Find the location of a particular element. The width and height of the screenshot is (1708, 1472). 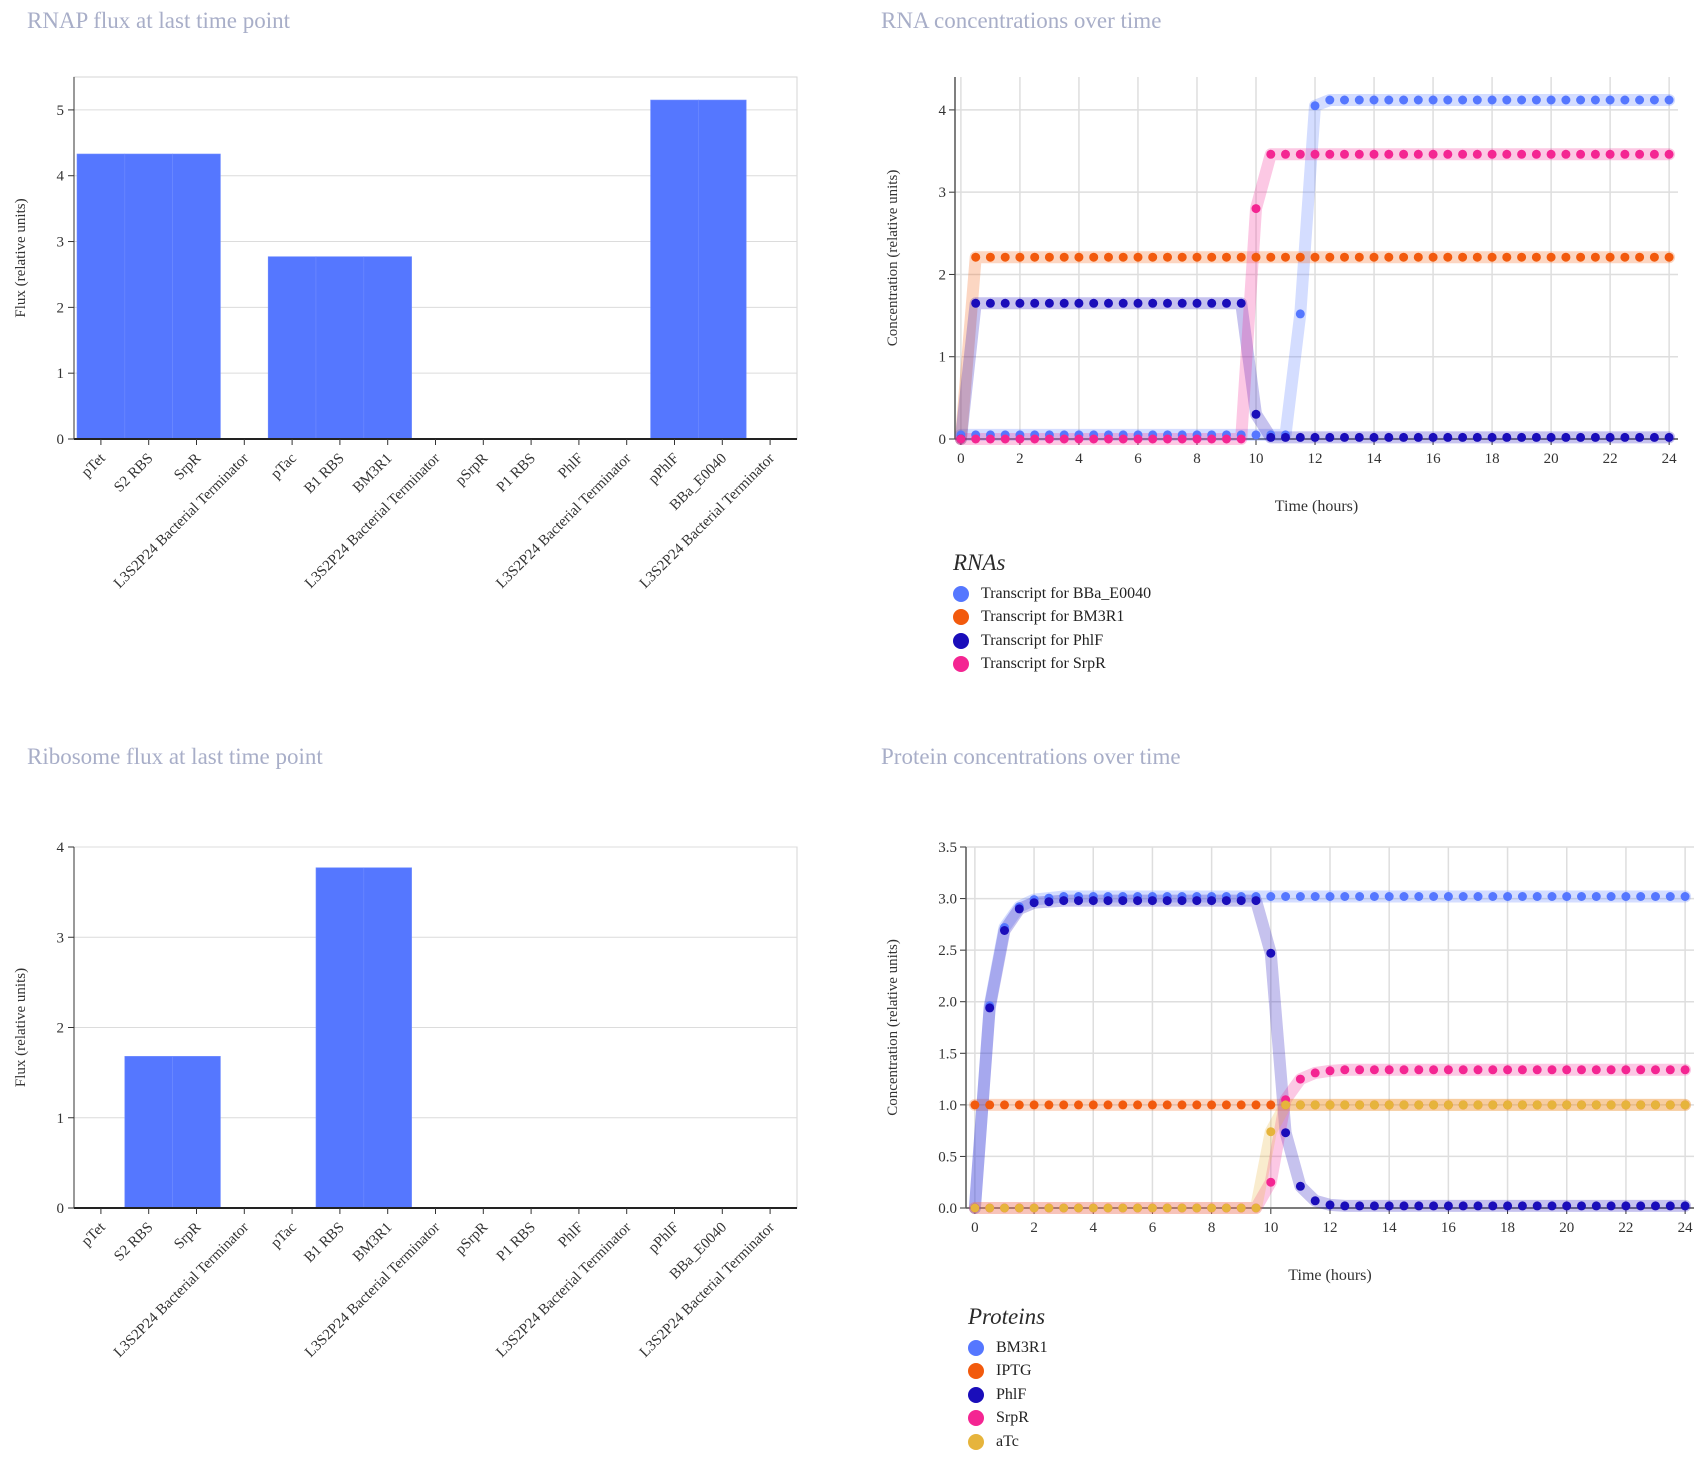

y-axis-label: Flux (relative units) is located at coordinates (21, 257).